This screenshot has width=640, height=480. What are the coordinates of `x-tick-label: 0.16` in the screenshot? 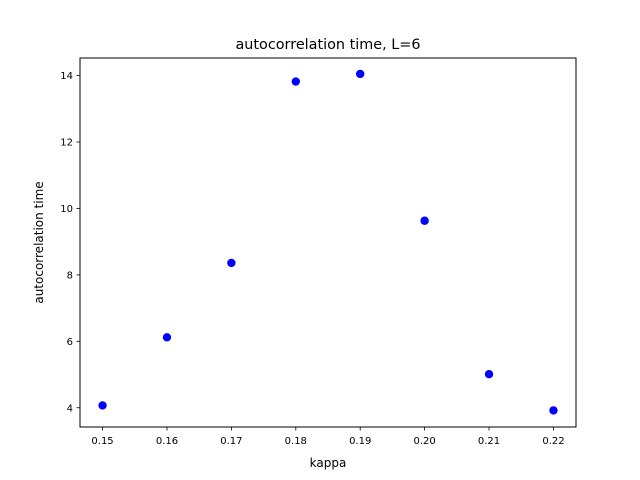 It's located at (167, 441).